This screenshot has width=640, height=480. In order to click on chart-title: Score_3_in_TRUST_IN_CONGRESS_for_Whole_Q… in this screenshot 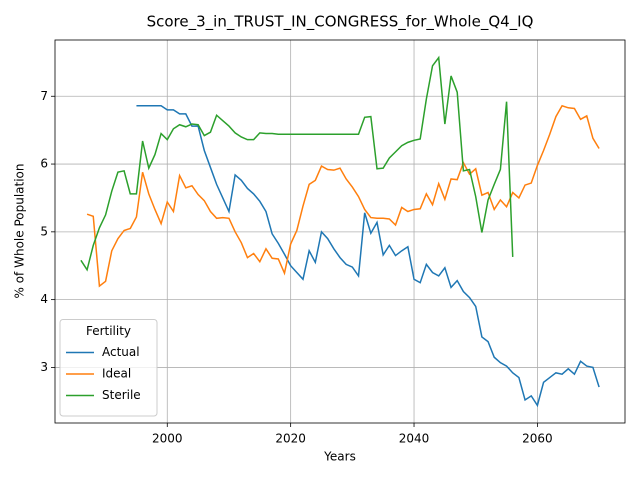, I will do `click(340, 22)`.